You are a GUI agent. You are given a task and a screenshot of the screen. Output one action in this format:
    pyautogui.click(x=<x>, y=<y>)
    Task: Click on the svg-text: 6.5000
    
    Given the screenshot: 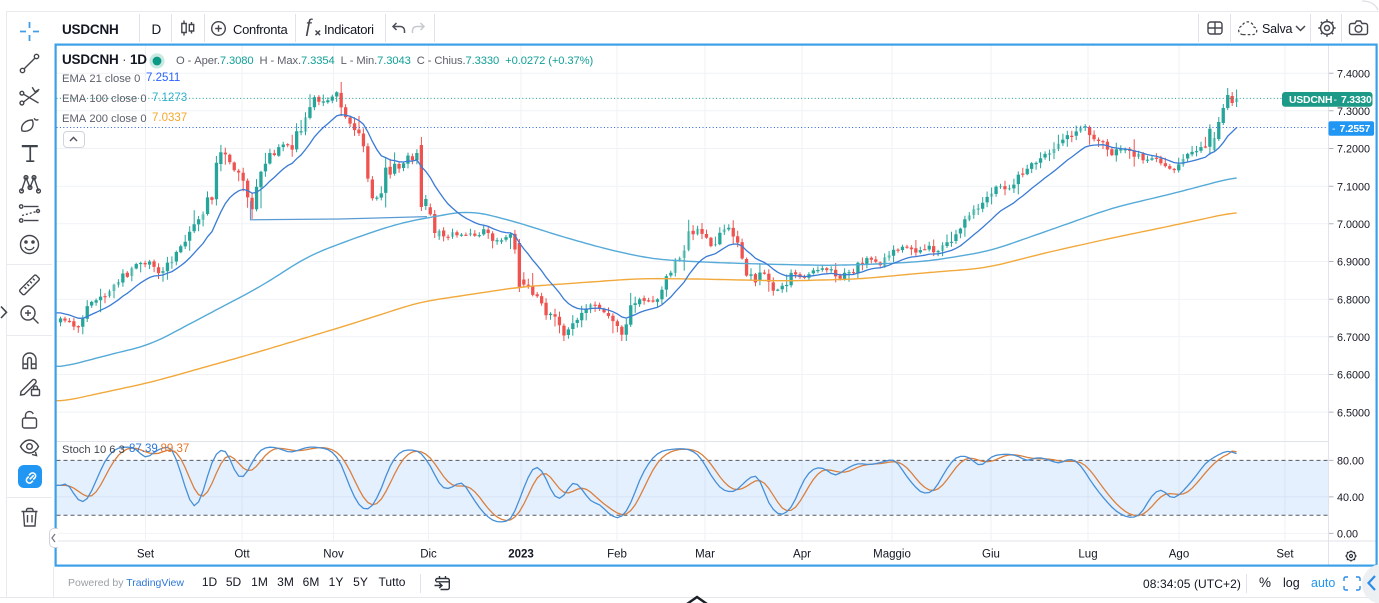 What is the action you would take?
    pyautogui.click(x=1353, y=413)
    